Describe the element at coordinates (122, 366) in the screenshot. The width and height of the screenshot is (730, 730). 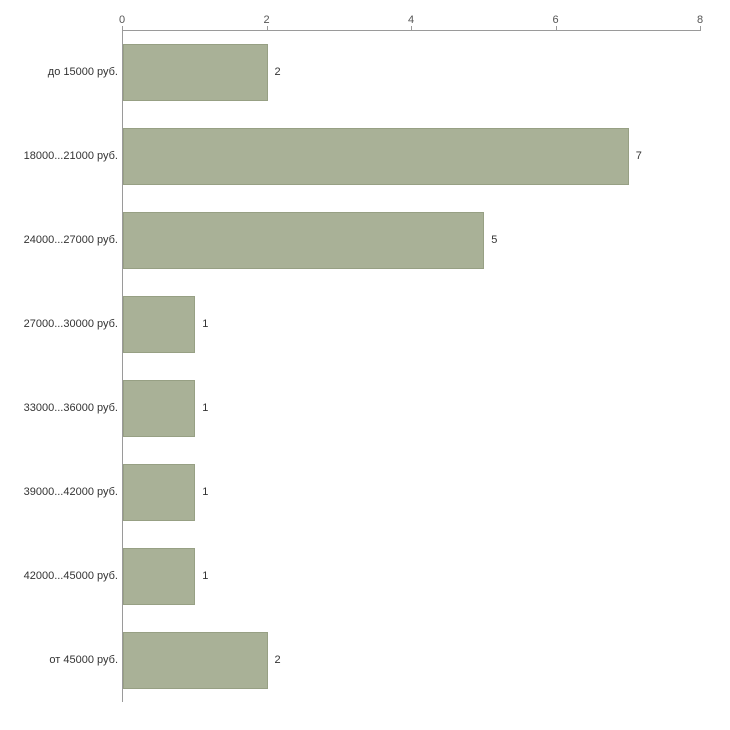
I see `y-axis-line` at that location.